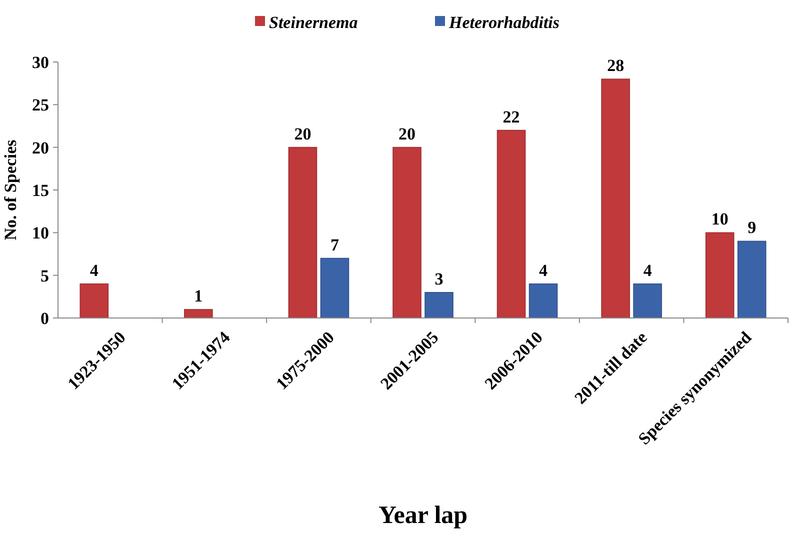  I want to click on data-label: 3, so click(439, 278).